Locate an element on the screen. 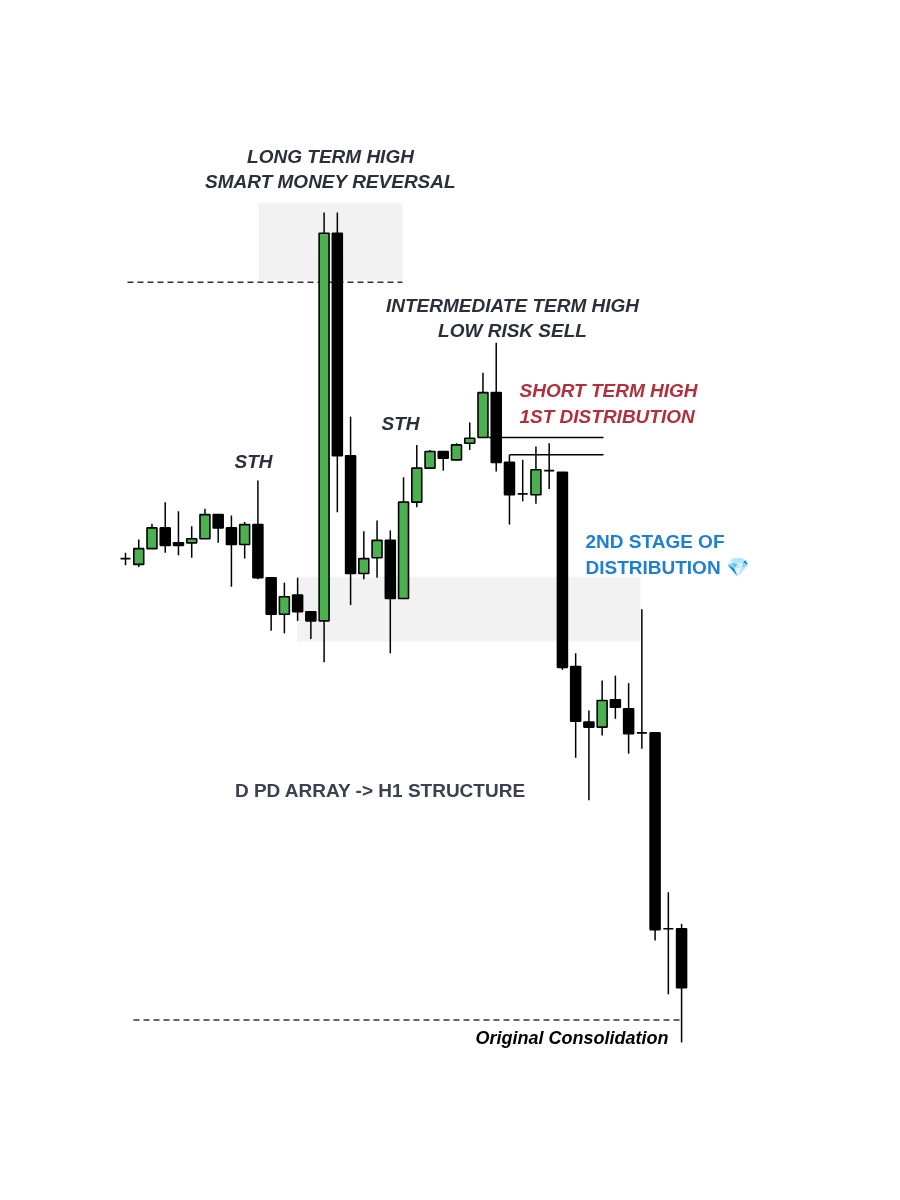 This screenshot has width=900, height=1200. annotation: 2ND STAGE OF DISTRIBUTION 💎 is located at coordinates (667, 554).